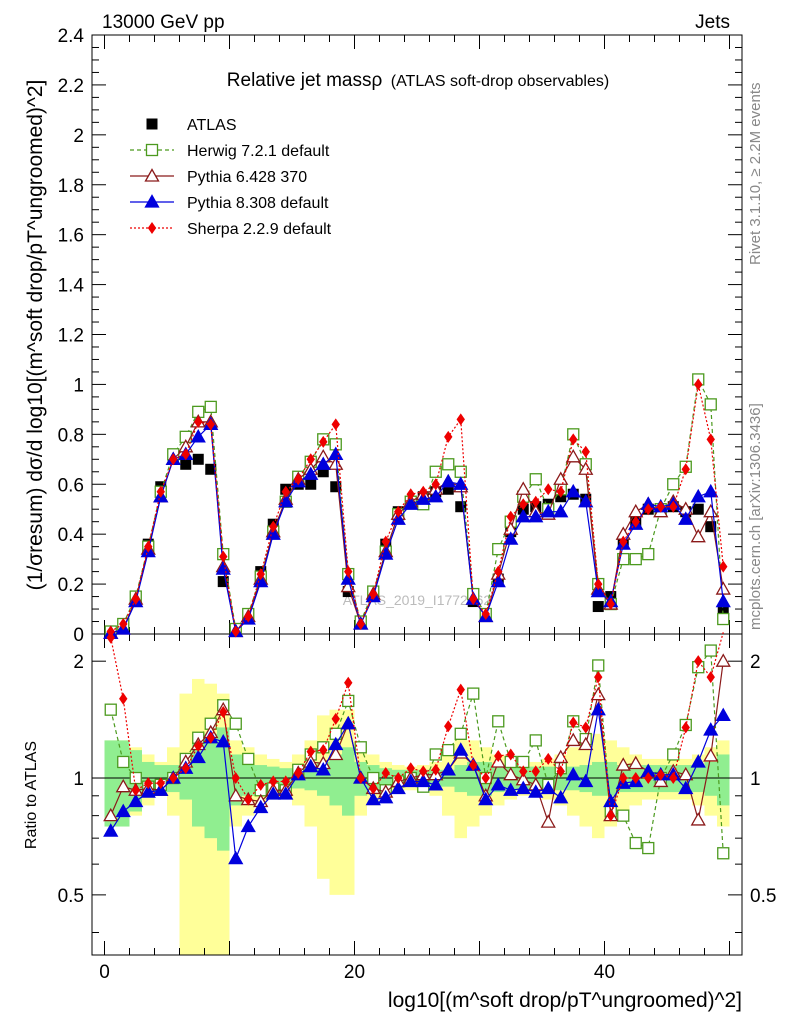 This screenshot has height=1024, width=786. I want to click on ratio-tick-label: 2, so click(78, 662).